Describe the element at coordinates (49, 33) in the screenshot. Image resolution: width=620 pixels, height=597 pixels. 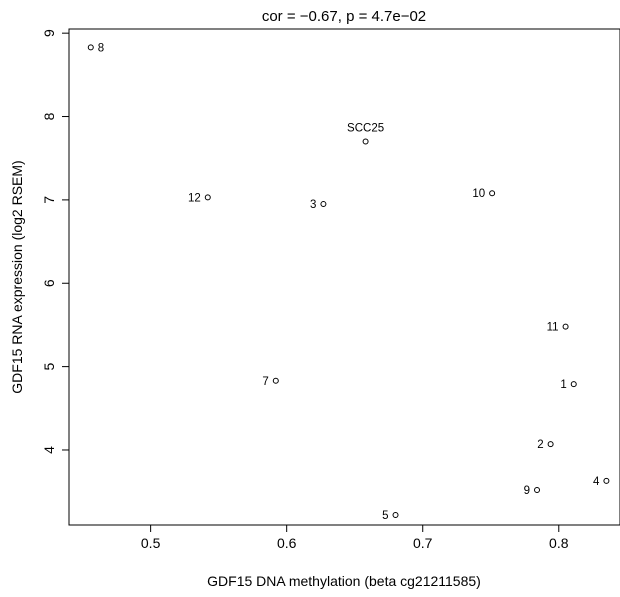
I see `y-tick-label: 9` at that location.